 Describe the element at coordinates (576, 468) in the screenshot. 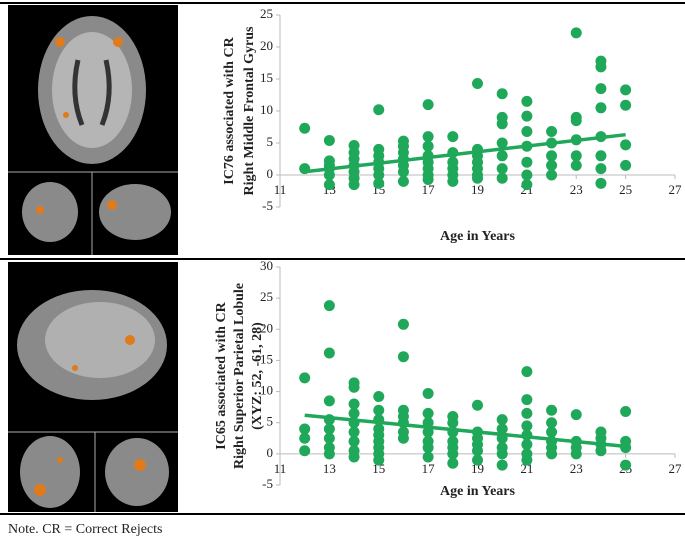

I see `x-tick-label: 23` at that location.